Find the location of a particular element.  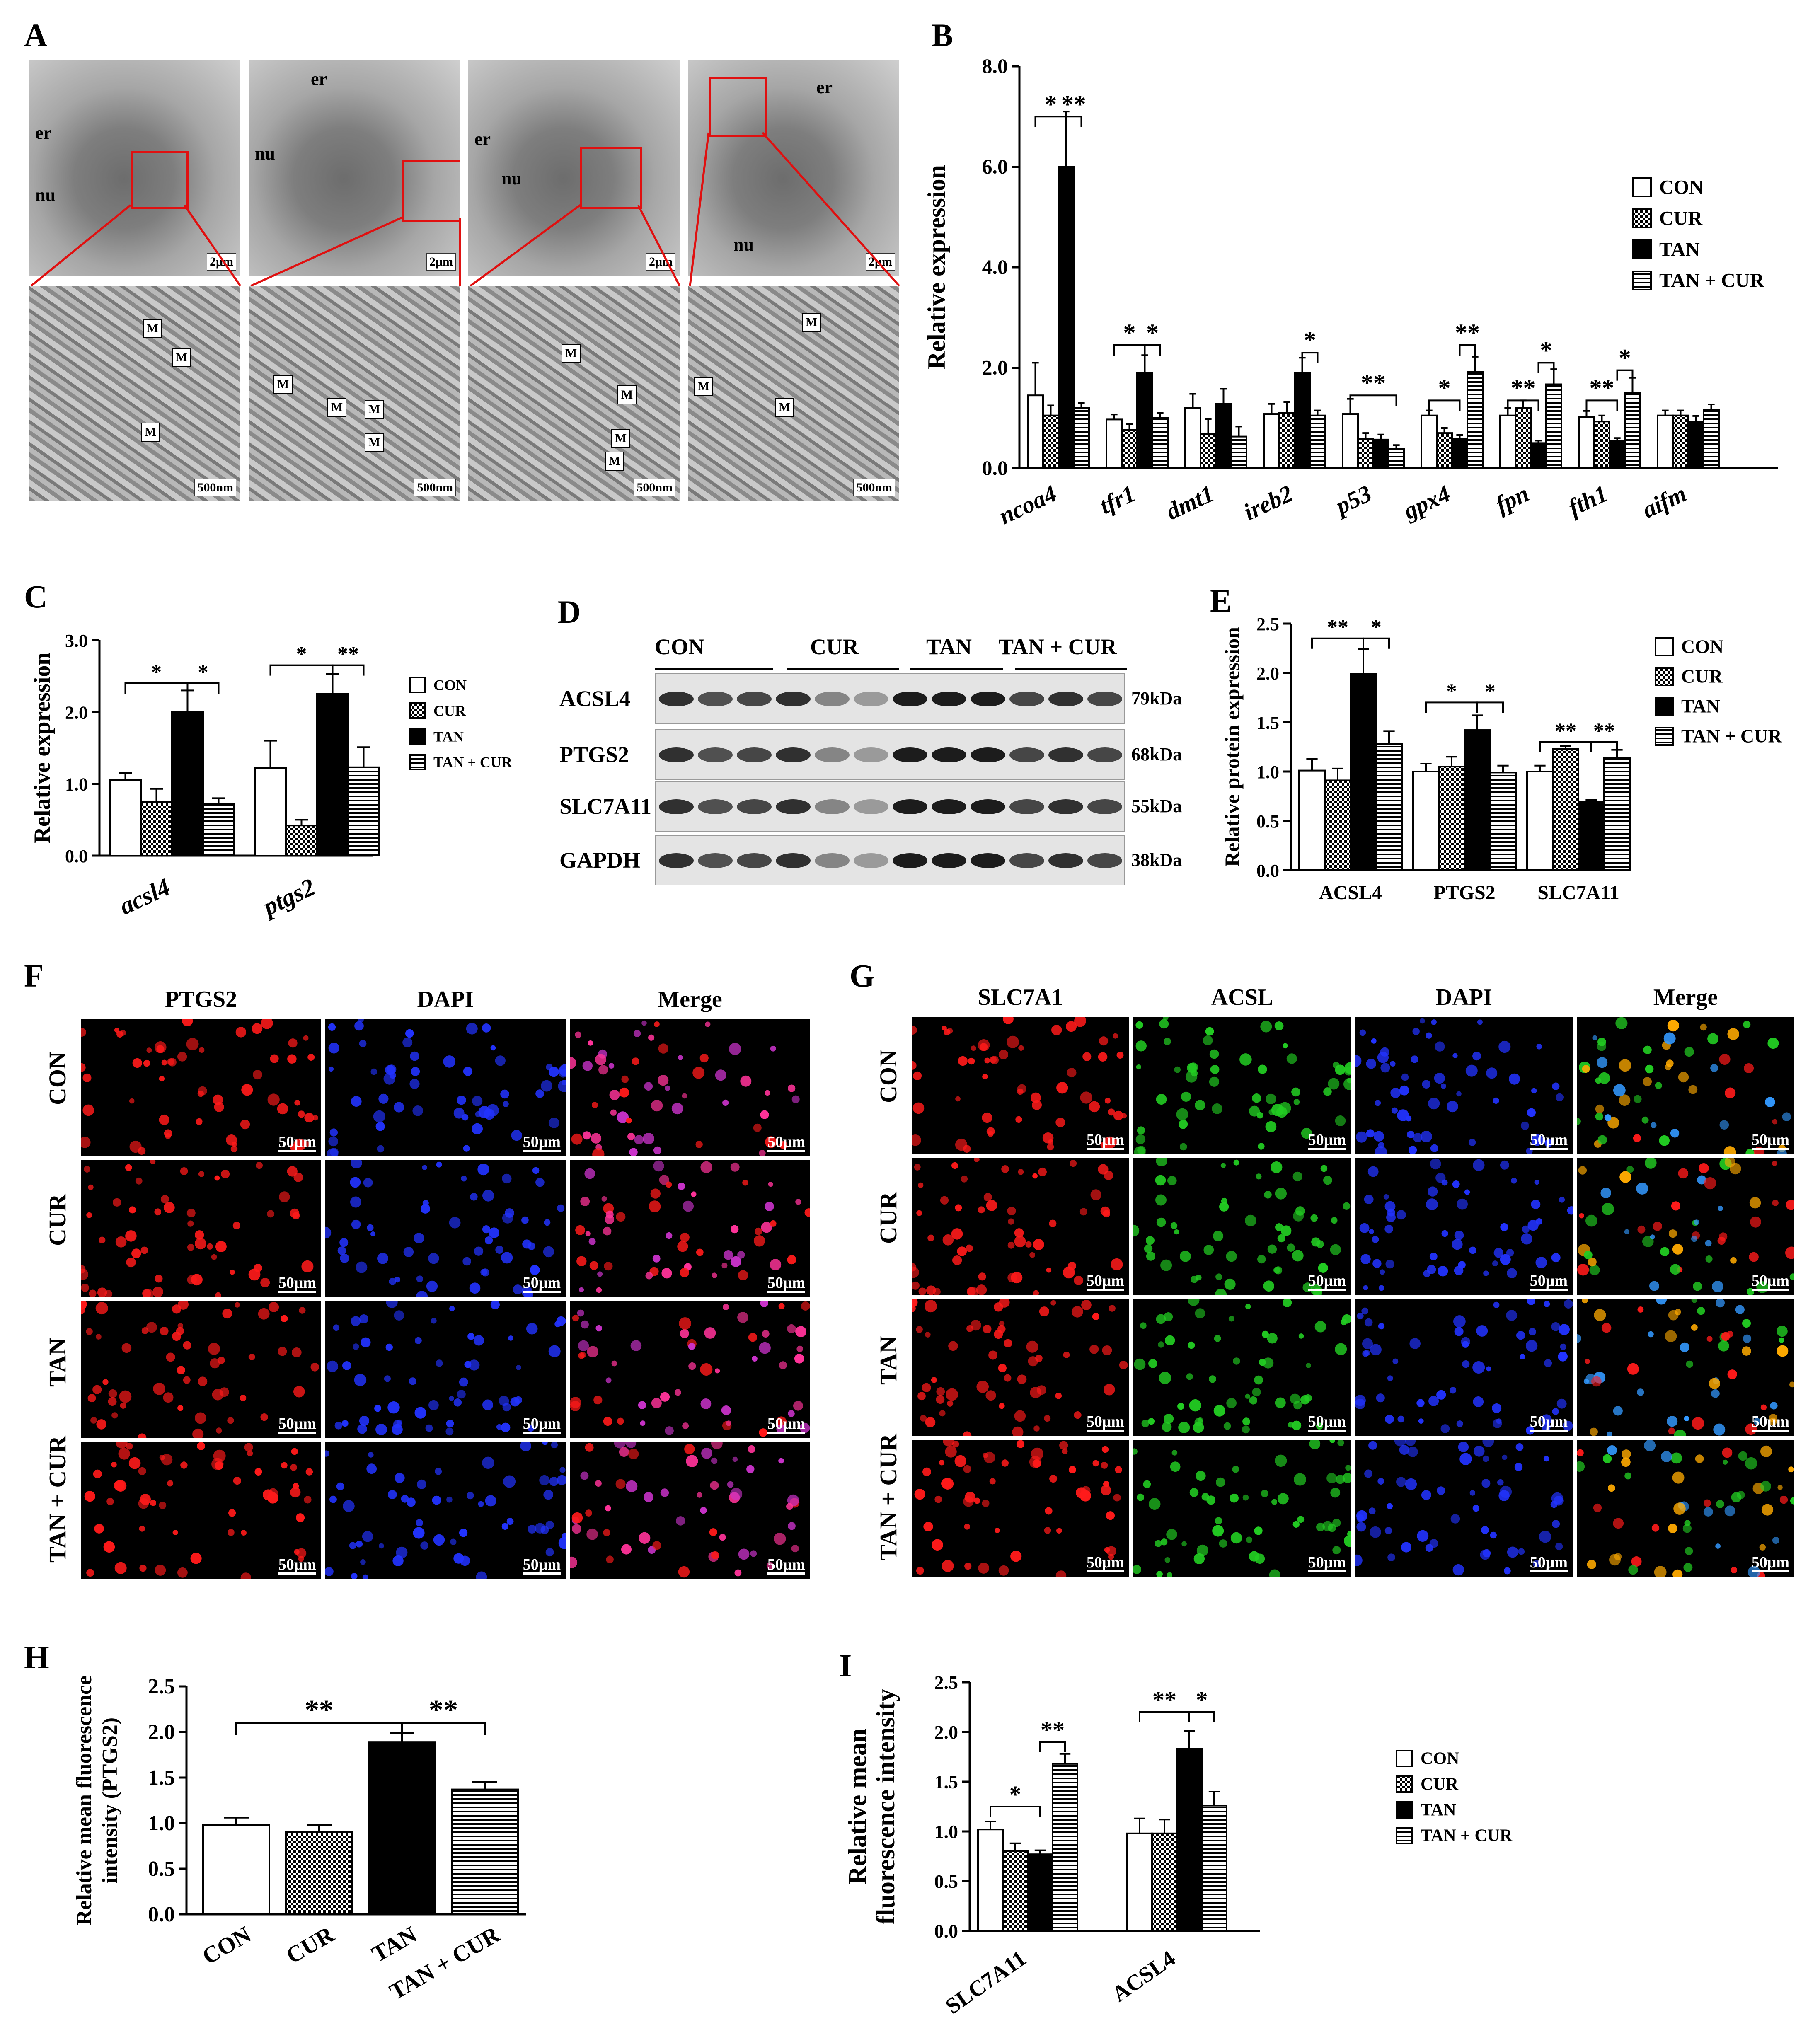

tem-image-tancur-high: M M M 500nm is located at coordinates (793, 393).